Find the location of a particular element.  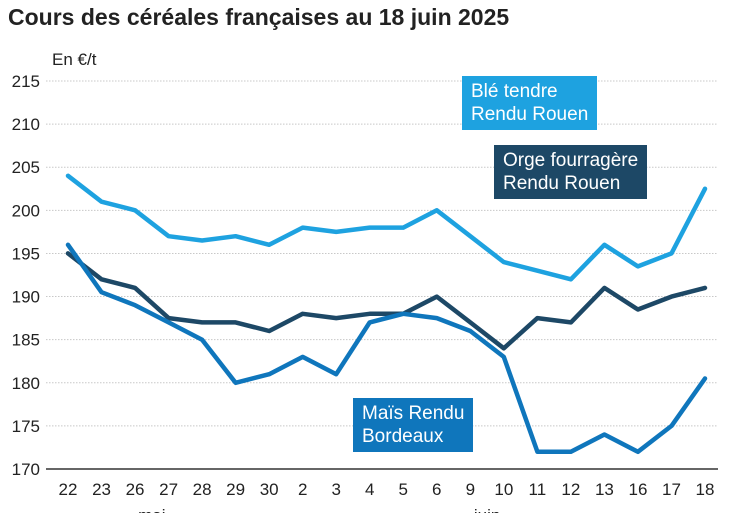

x-tick-label: 2 is located at coordinates (302, 489).